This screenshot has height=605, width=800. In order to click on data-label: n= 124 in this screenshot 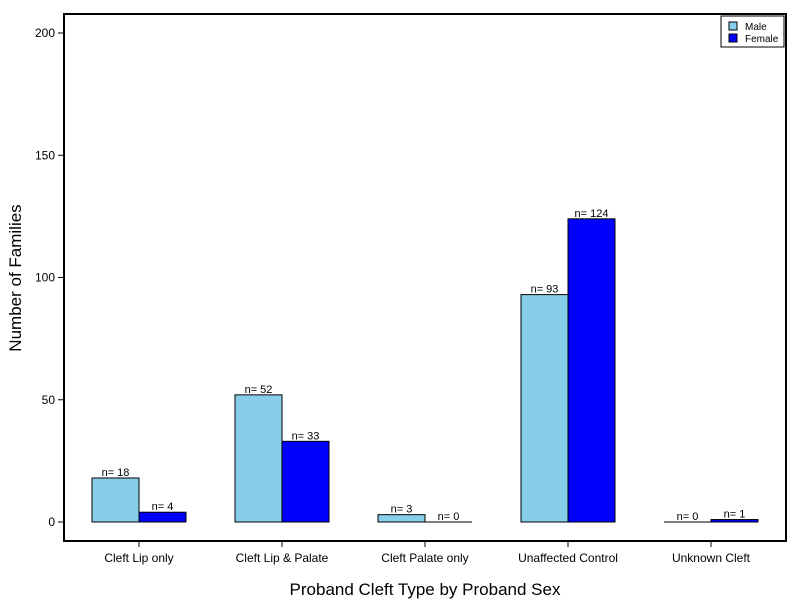, I will do `click(592, 214)`.